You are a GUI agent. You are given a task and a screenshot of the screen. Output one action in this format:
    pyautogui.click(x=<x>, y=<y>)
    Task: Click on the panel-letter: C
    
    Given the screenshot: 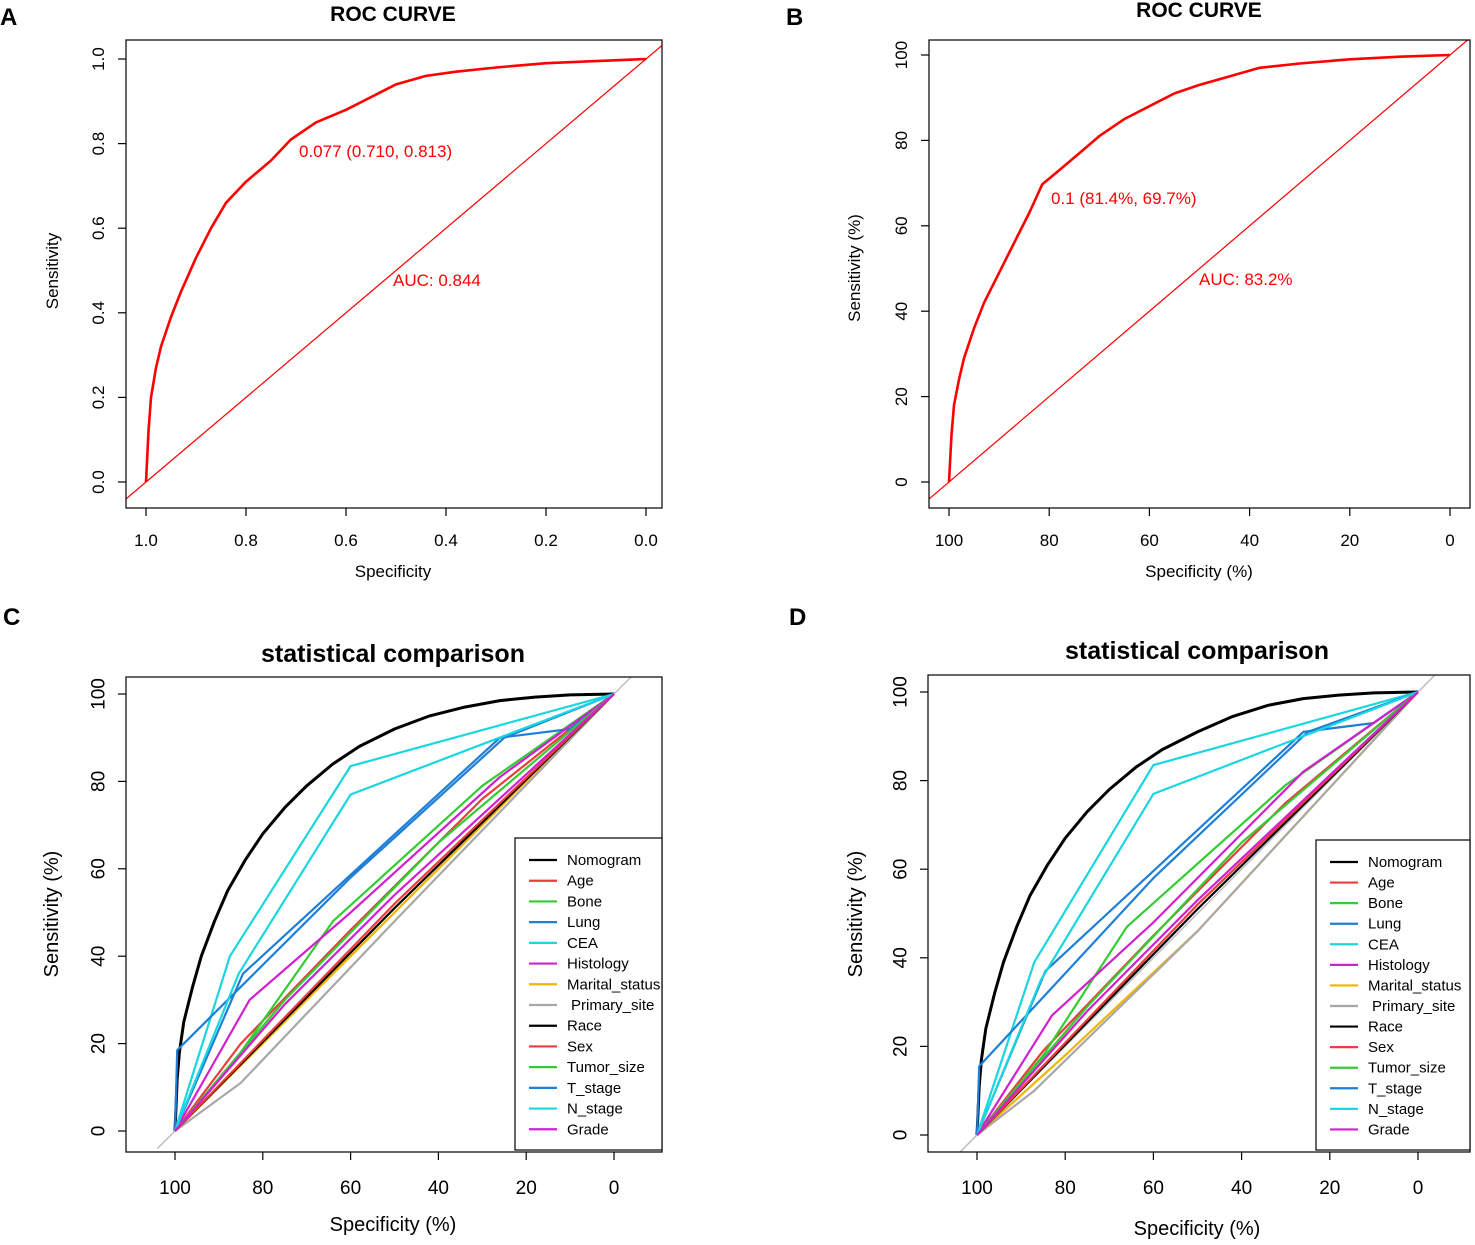 What is the action you would take?
    pyautogui.click(x=11, y=617)
    